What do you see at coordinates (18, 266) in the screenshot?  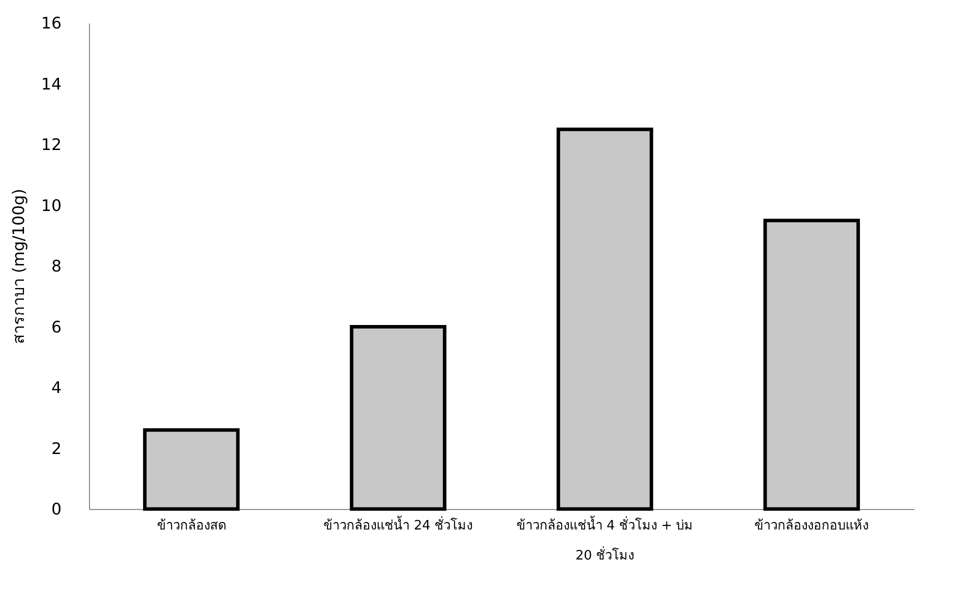 I see `y-axis-title: สารกาบา (mg/100g)` at bounding box center [18, 266].